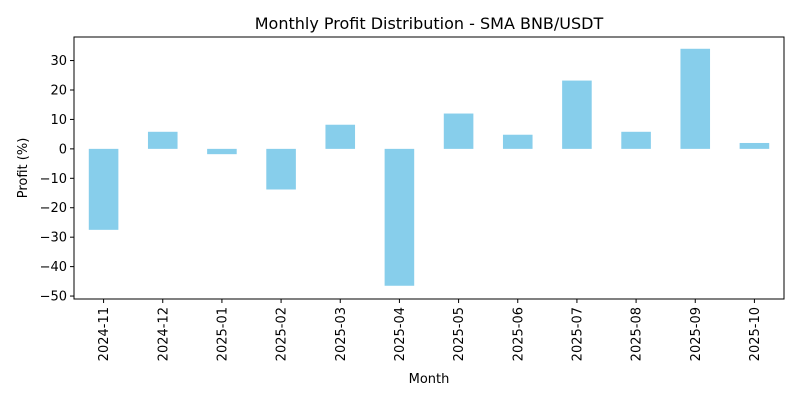 This screenshot has height=400, width=800. What do you see at coordinates (53, 208) in the screenshot?
I see `y-tick-label: −20` at bounding box center [53, 208].